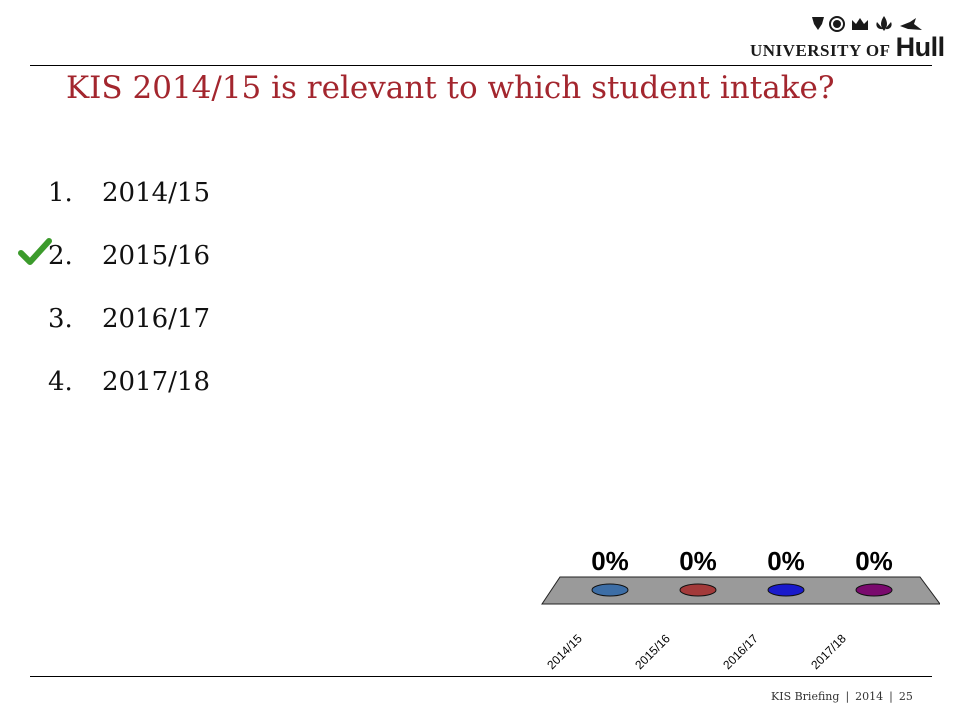 This screenshot has width=960, height=720. I want to click on crown-icon, so click(860, 24).